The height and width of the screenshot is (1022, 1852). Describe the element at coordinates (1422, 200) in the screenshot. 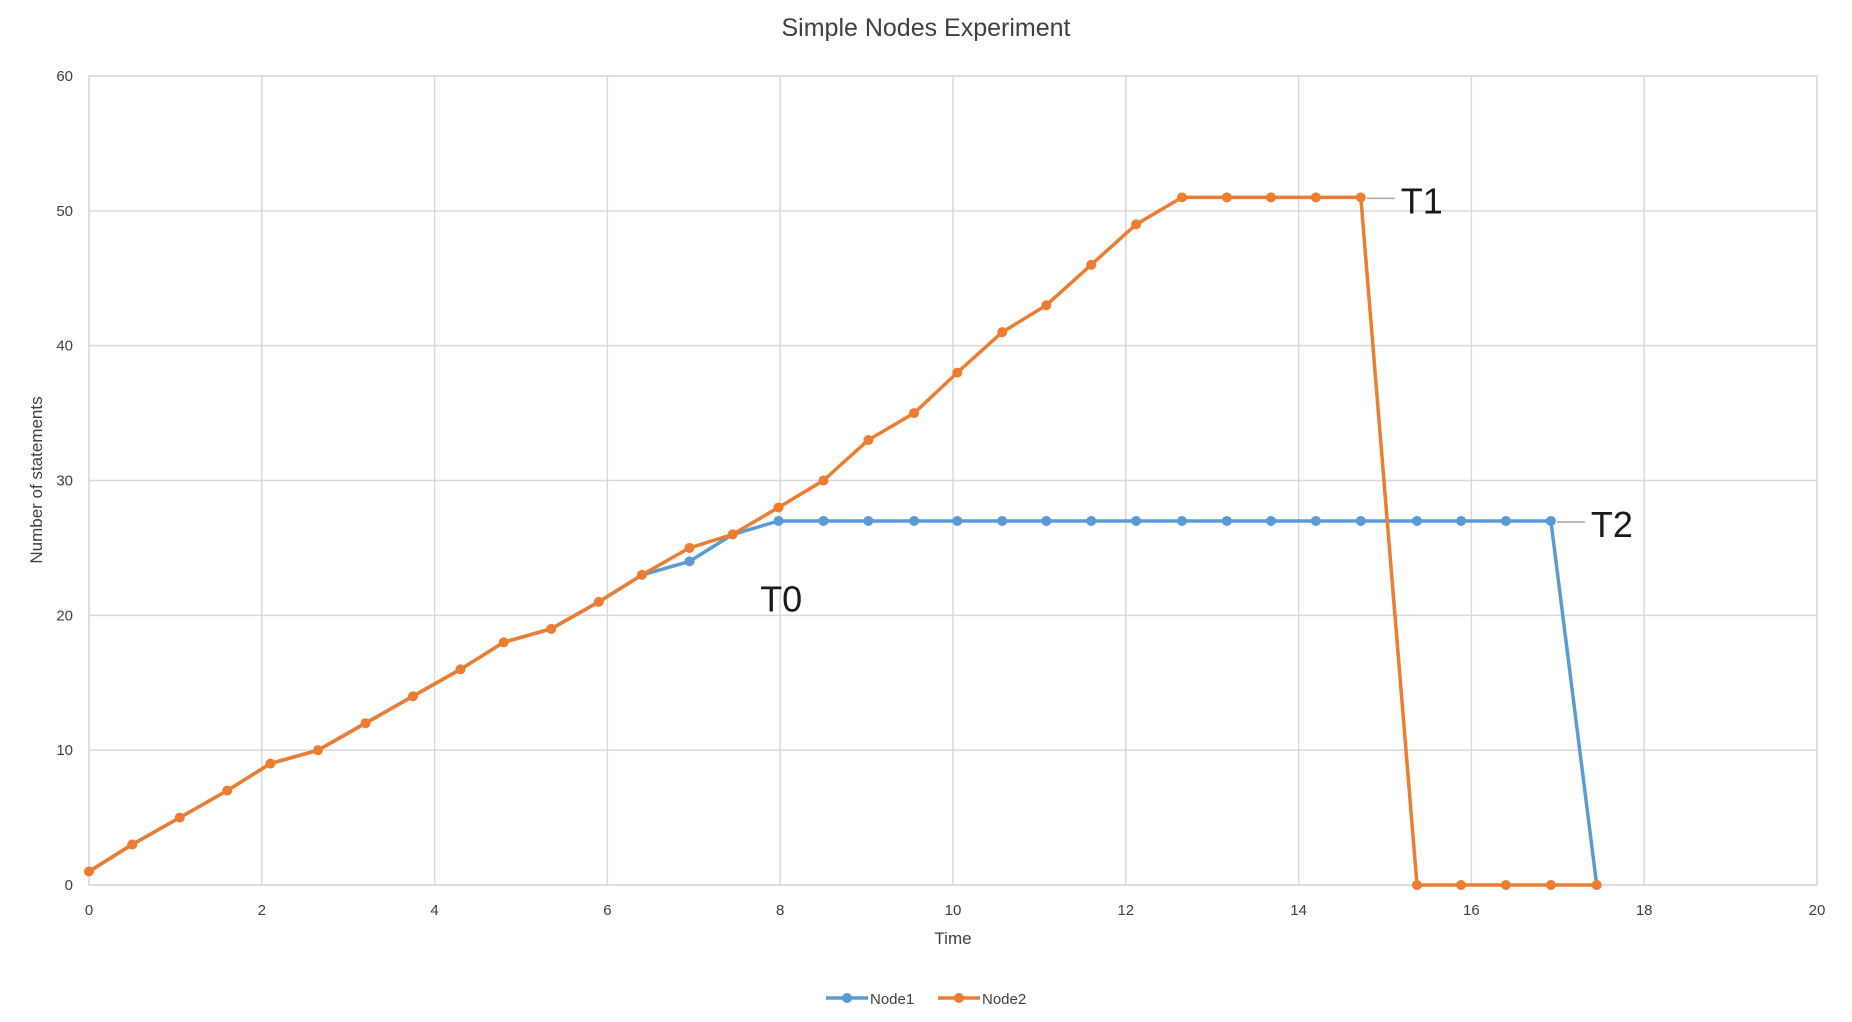

I see `annotation-t1: T1` at that location.